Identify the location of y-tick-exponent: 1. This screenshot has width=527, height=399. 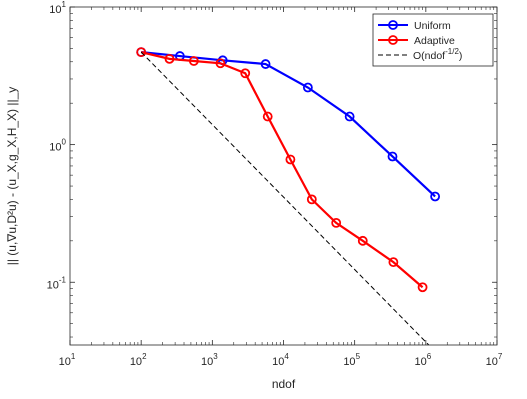
(64, 4).